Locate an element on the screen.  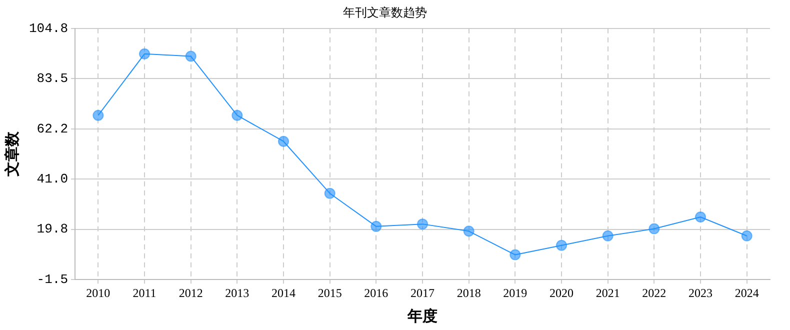
x-axis-title: 年度 is located at coordinates (422, 315).